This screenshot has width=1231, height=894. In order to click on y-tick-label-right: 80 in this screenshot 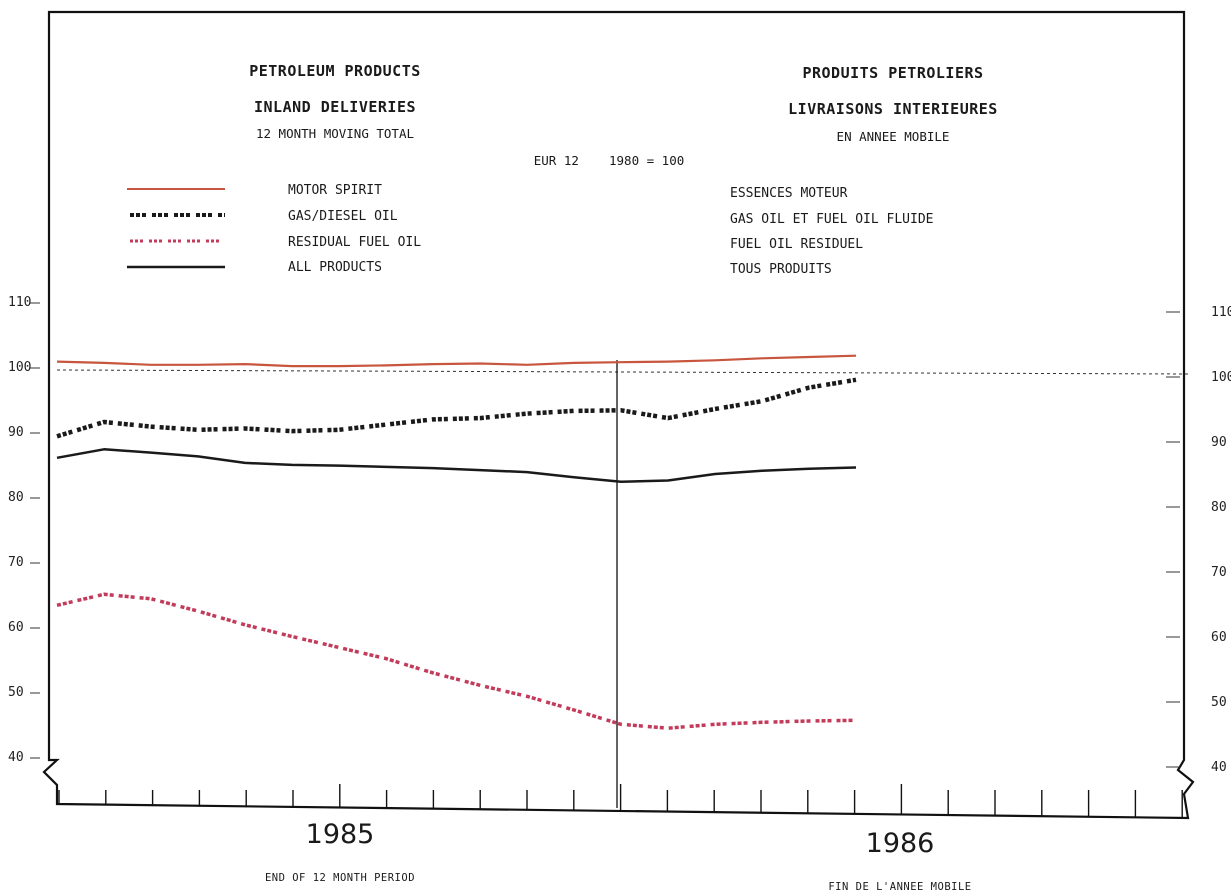, I will do `click(1219, 507)`.